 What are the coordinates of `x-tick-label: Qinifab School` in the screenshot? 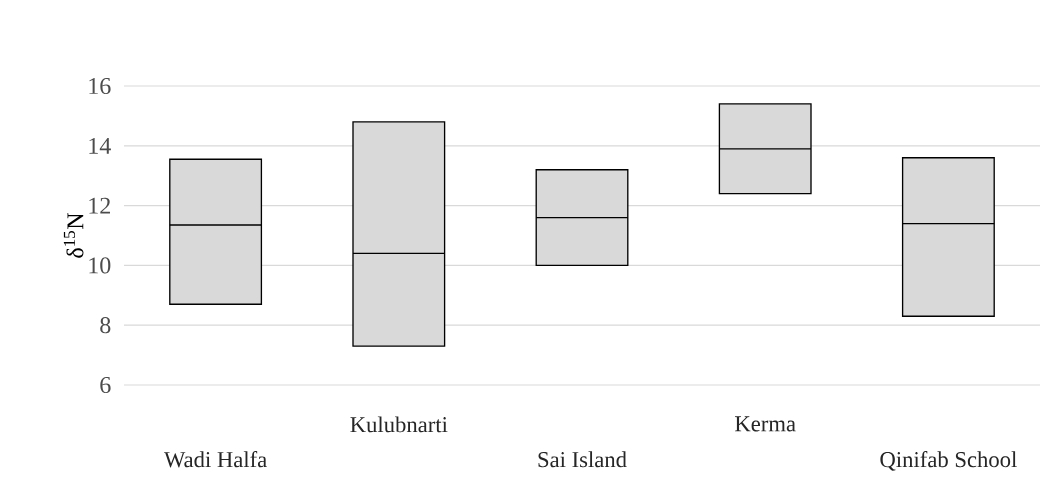 It's located at (948, 461).